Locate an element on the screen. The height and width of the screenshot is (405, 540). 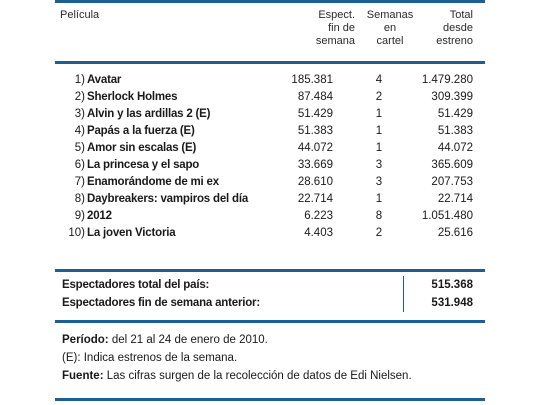
table-row: 1) Avatar 185.381 4 1.479.280 is located at coordinates (270, 80).